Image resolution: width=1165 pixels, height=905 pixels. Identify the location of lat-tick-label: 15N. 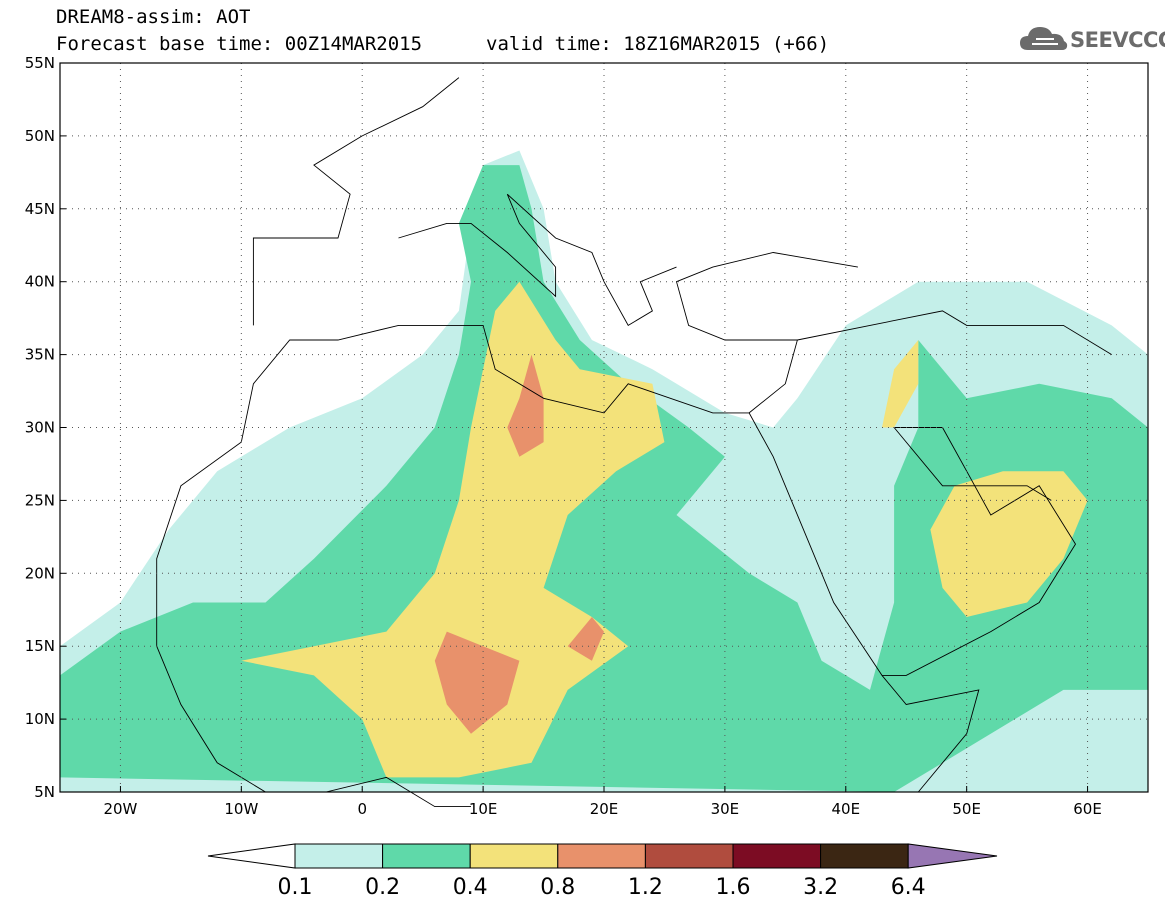
(40, 646).